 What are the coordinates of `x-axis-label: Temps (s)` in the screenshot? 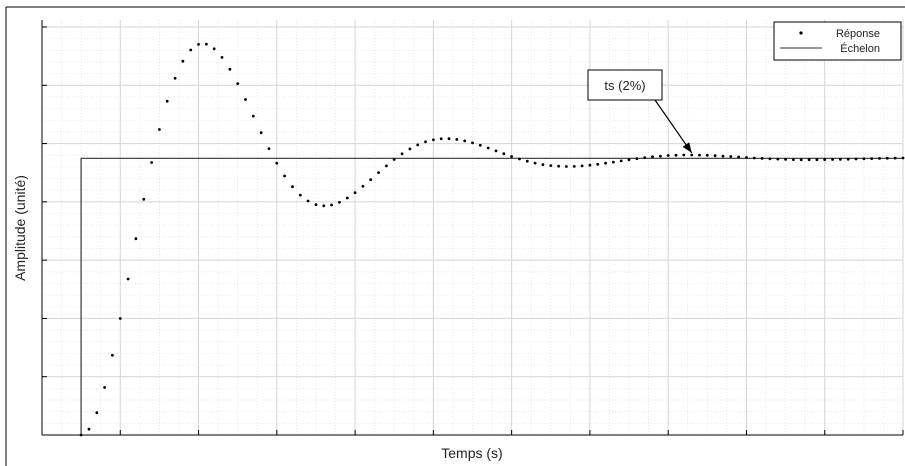 It's located at (471, 453).